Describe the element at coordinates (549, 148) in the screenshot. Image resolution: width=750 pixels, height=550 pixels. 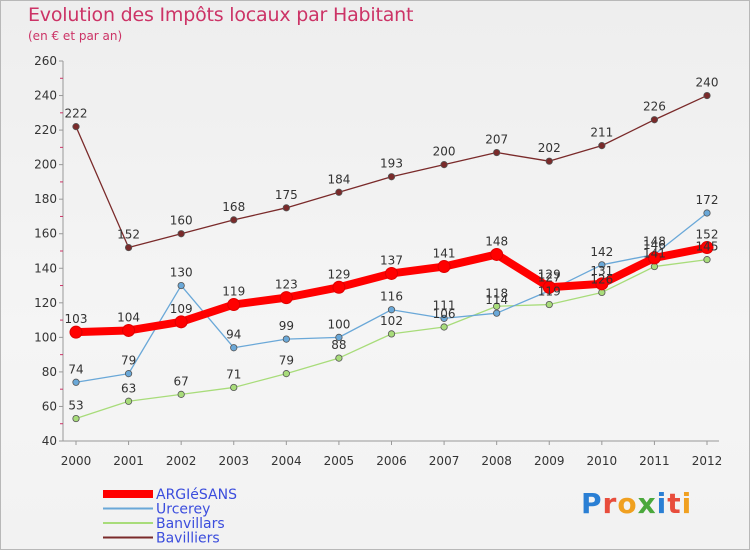
I see `data-label: 202` at that location.